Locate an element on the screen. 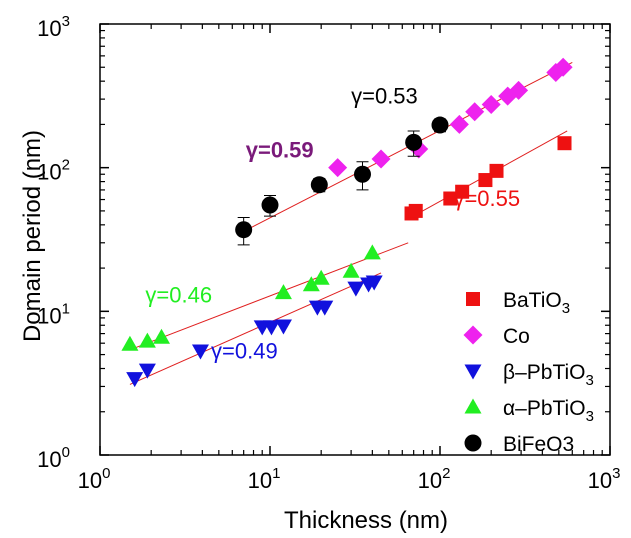 The width and height of the screenshot is (631, 538). x-tick-label: 10³ is located at coordinates (604, 479).